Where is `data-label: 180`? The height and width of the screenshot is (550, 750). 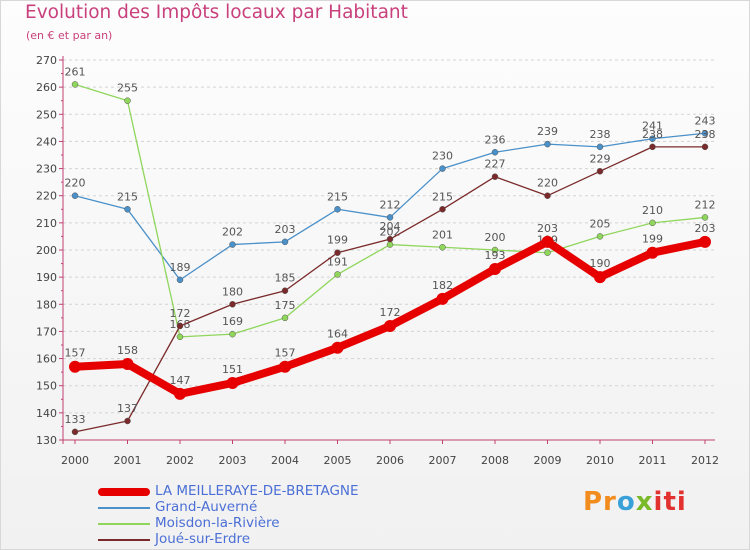 data-label: 180 is located at coordinates (232, 291).